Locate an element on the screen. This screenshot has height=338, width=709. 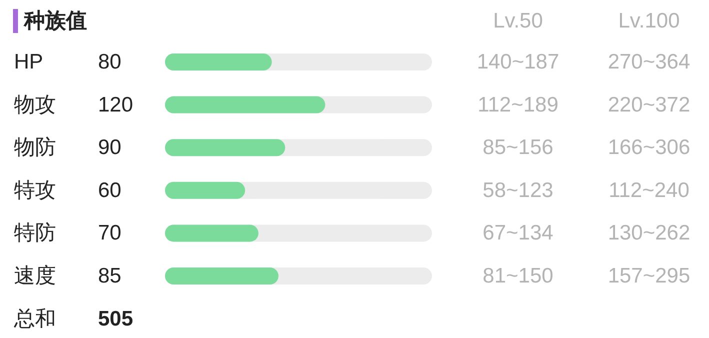
y-tick-label: 速度 is located at coordinates (35, 276).